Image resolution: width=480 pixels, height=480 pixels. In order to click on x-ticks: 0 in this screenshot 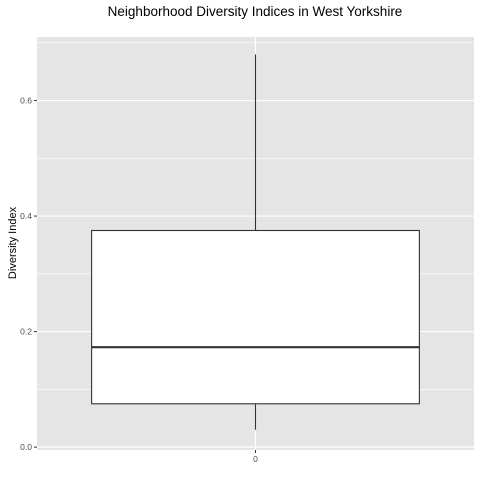, I will do `click(255, 457)`.